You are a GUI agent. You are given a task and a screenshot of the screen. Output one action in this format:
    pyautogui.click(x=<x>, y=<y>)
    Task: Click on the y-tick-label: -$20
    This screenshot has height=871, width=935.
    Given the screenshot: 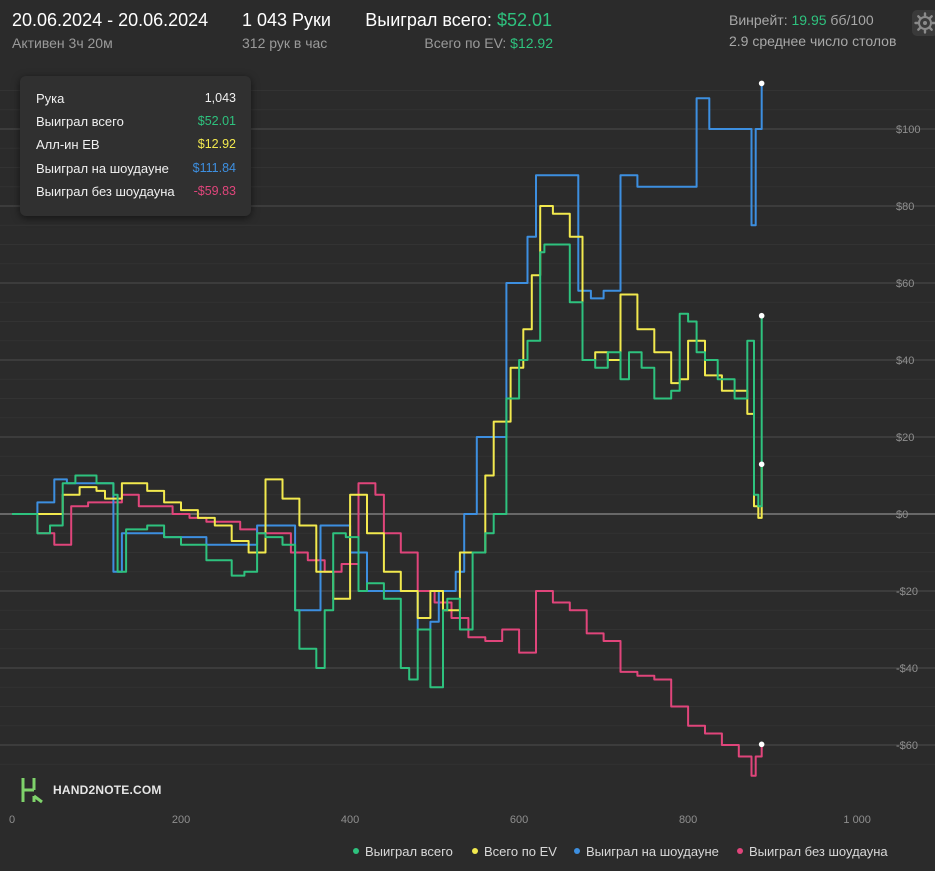 What is the action you would take?
    pyautogui.click(x=907, y=592)
    